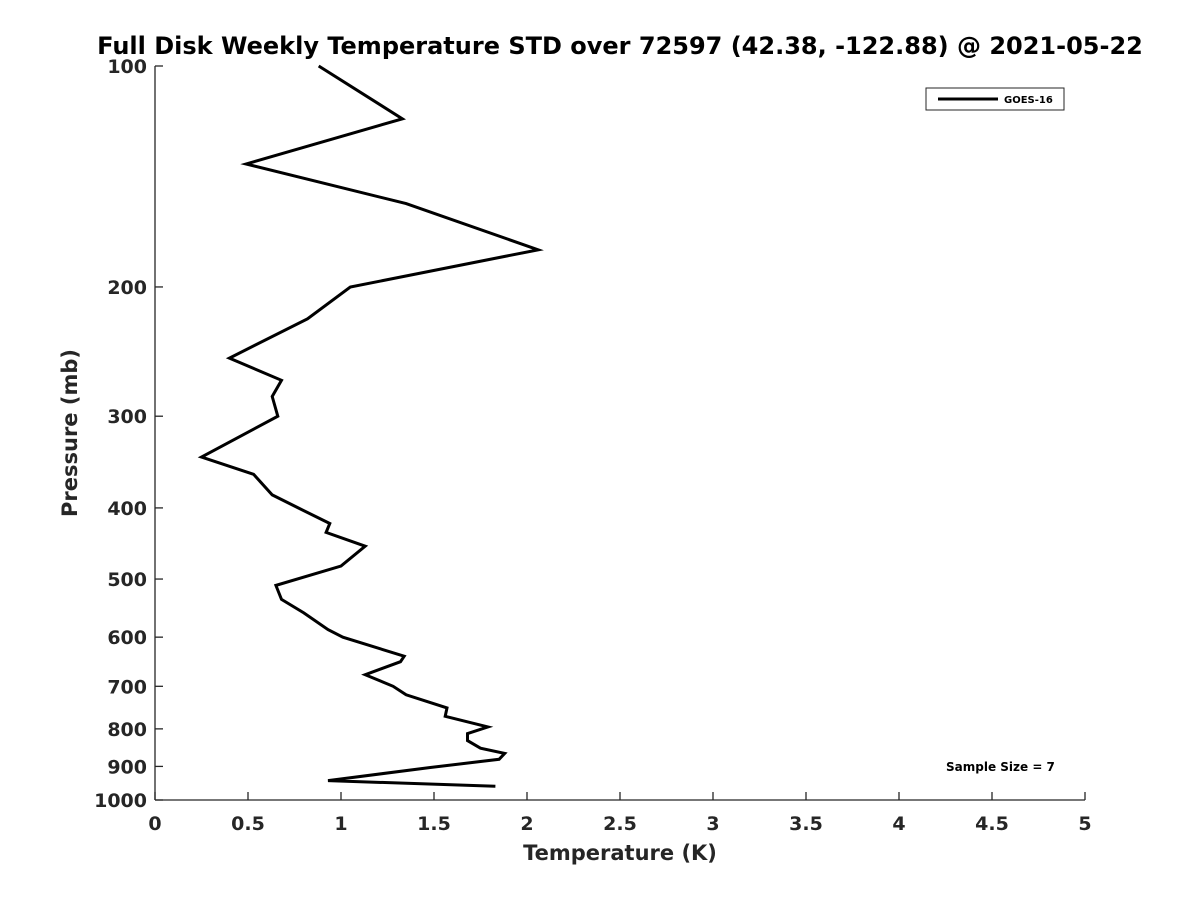 The image size is (1200, 900). I want to click on y-tick-label: 400, so click(127, 509).